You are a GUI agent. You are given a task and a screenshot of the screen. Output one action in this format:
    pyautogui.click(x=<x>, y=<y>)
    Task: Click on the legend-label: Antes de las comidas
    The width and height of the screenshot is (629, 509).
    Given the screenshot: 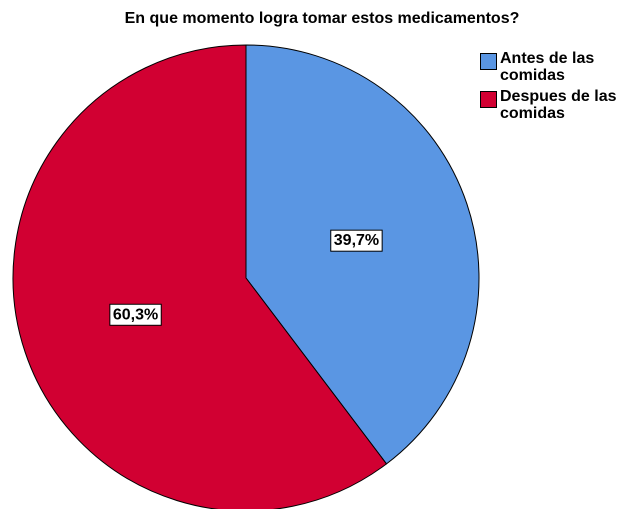 What is the action you would take?
    pyautogui.click(x=547, y=67)
    